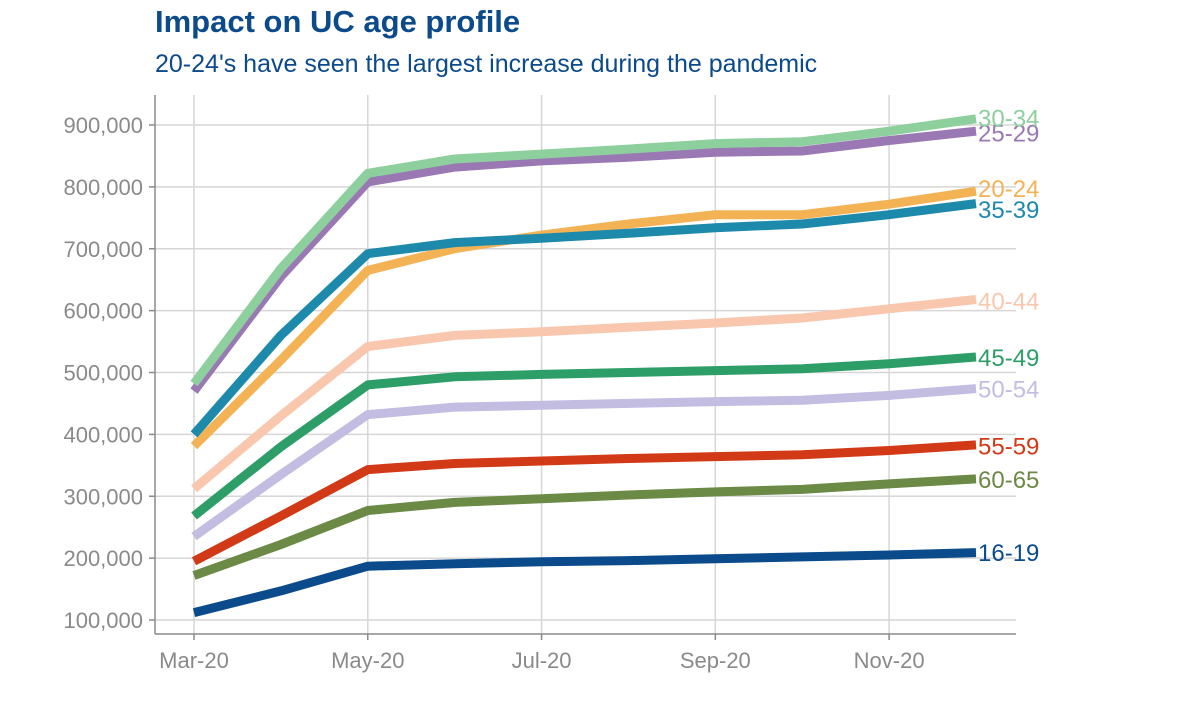  I want to click on series-label-20-24: 20-24, so click(1008, 189).